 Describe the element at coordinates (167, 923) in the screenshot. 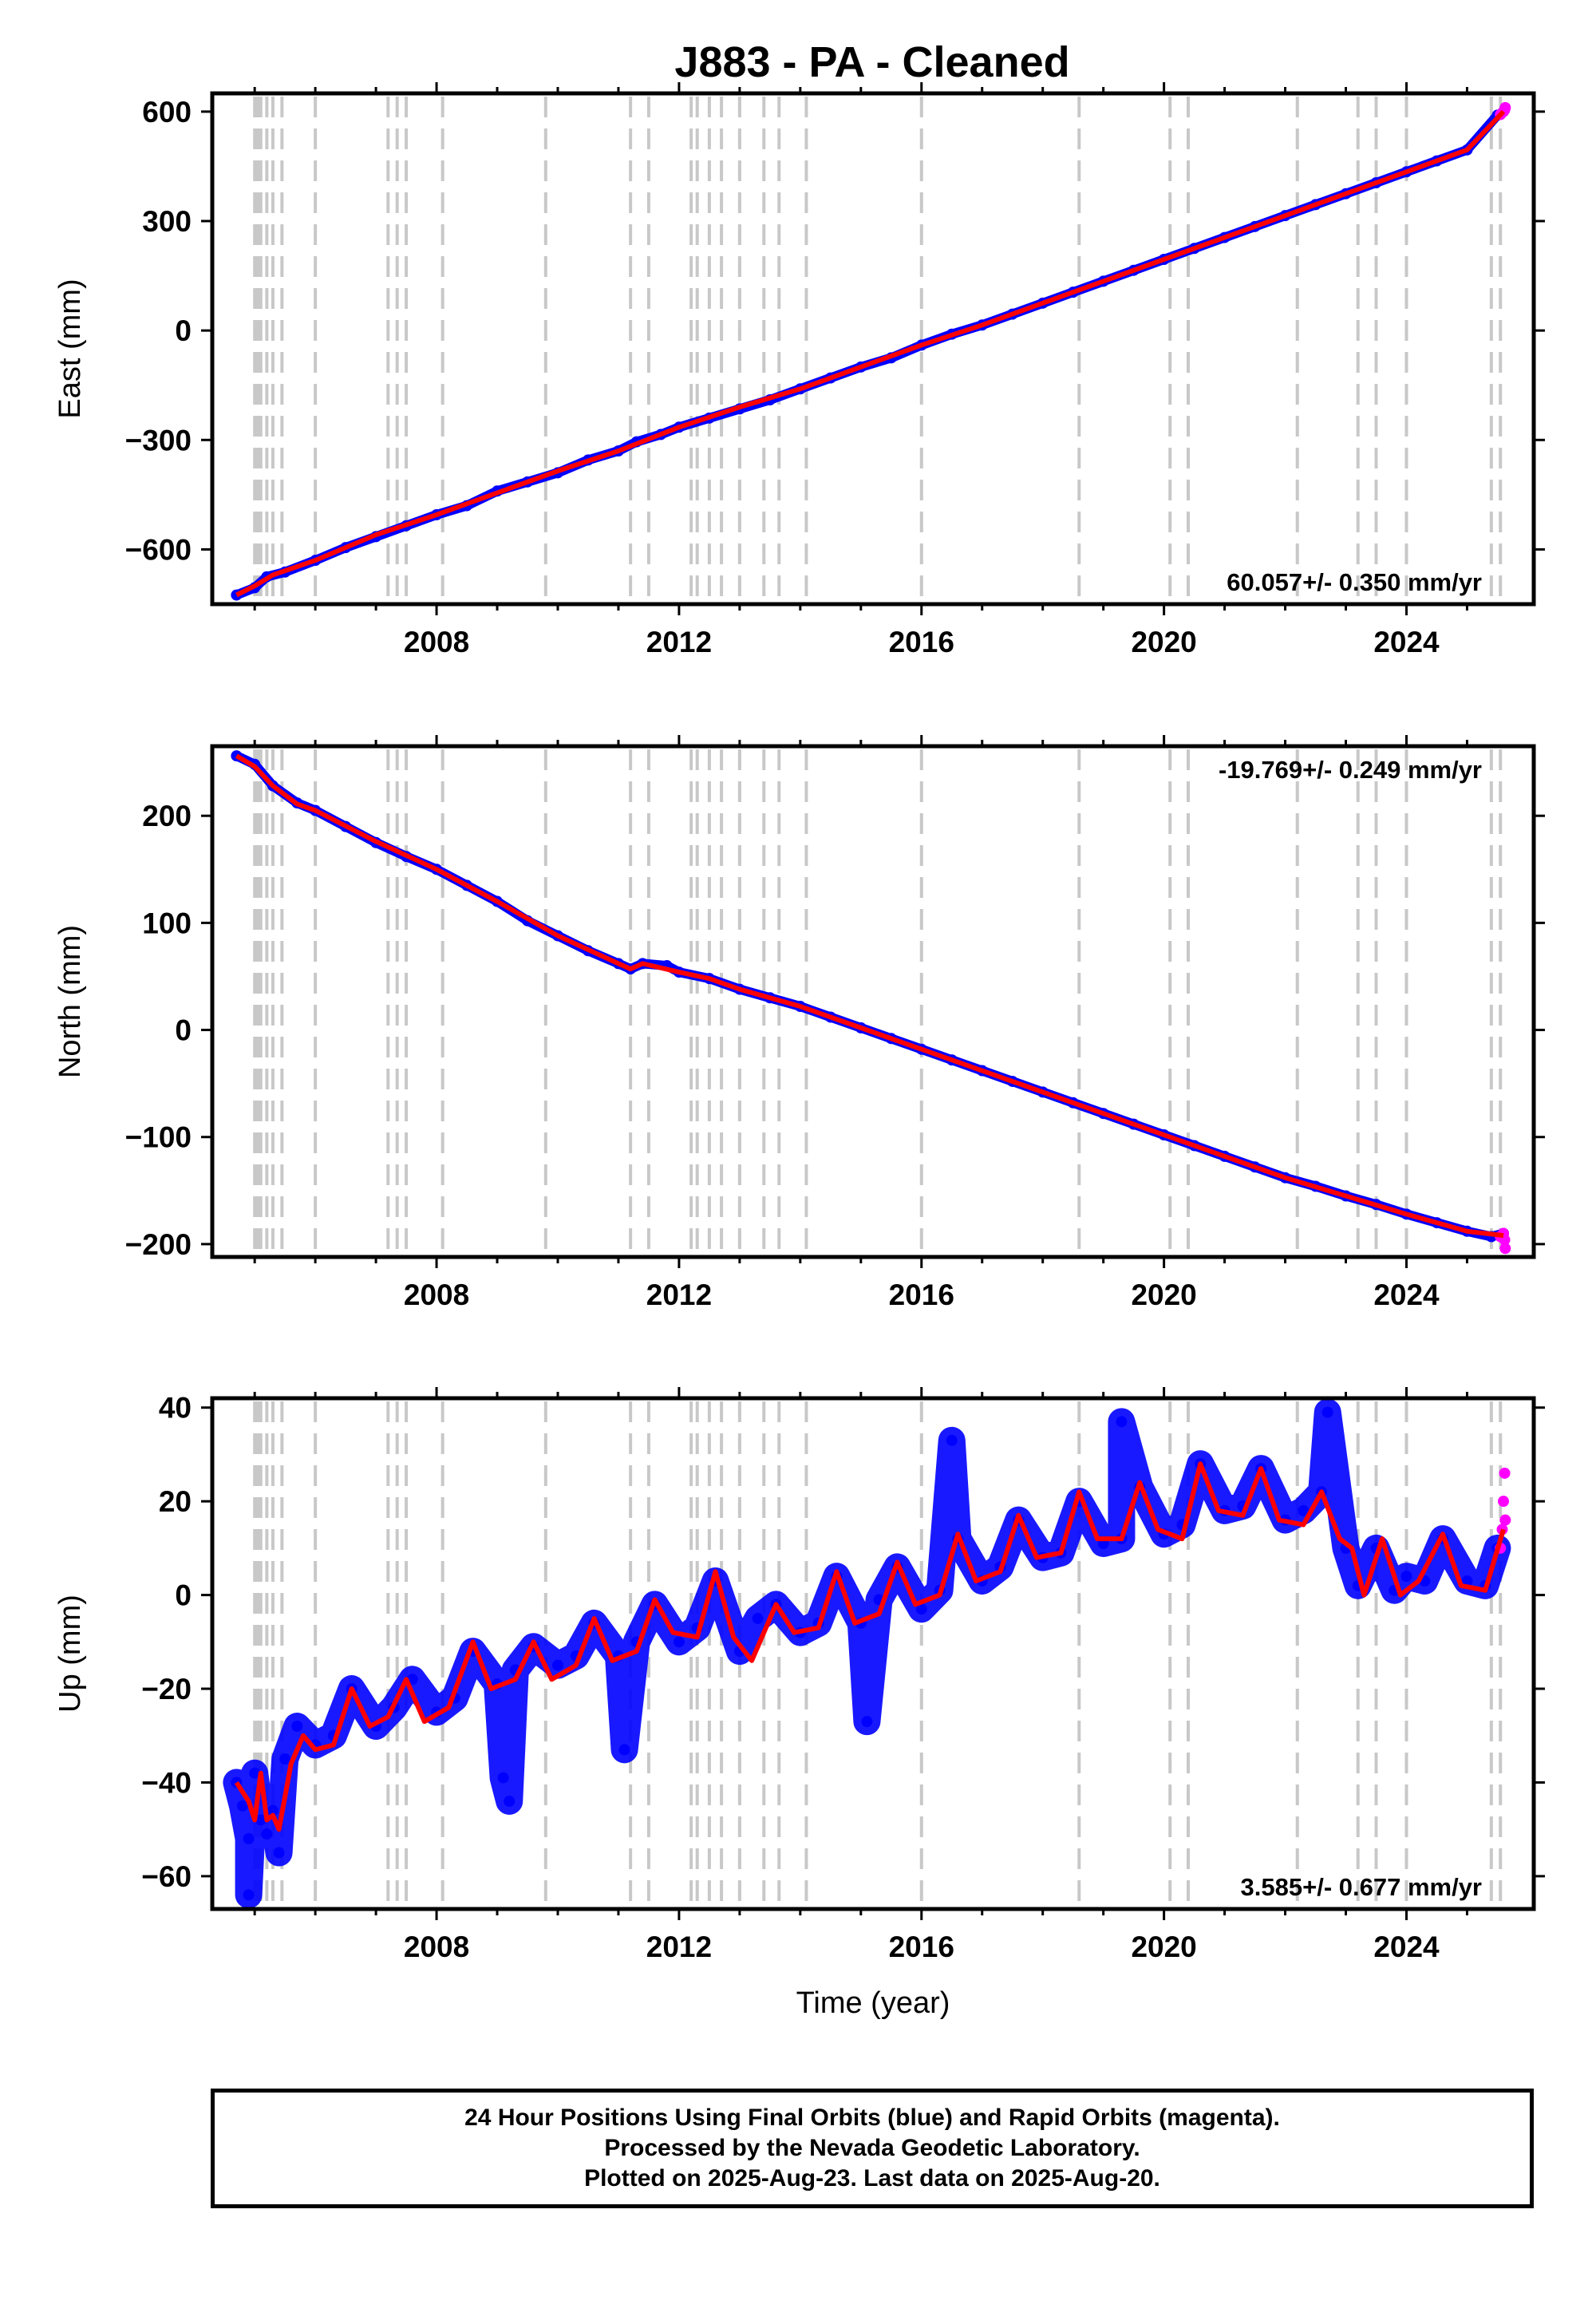

I see `north-ytick-label-1: 100` at that location.